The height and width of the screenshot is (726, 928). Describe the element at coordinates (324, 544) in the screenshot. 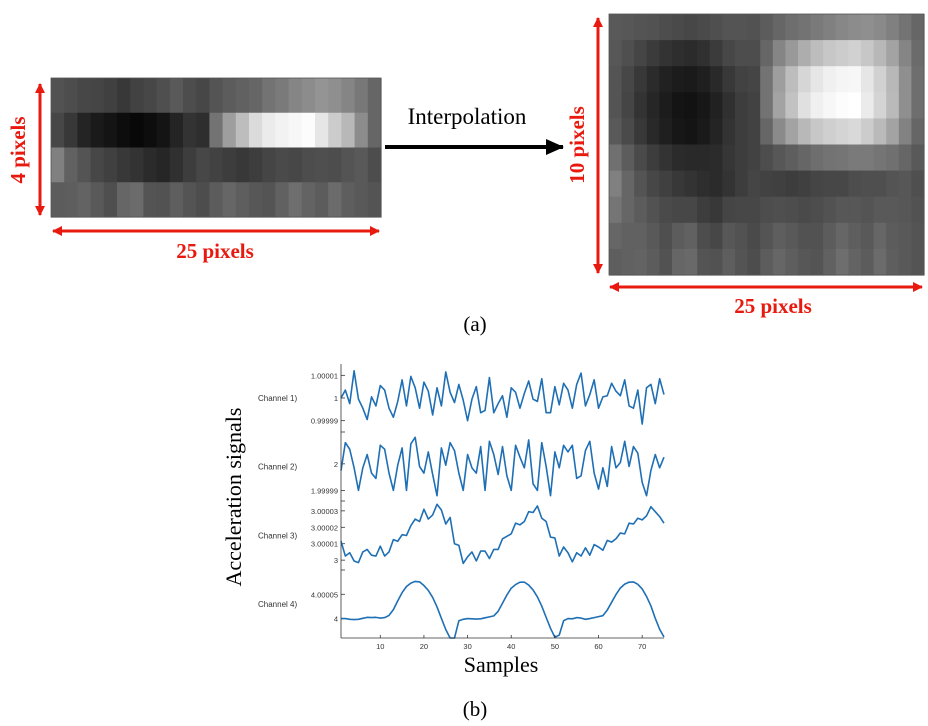

I see `y-tick-label: 3.00001` at that location.